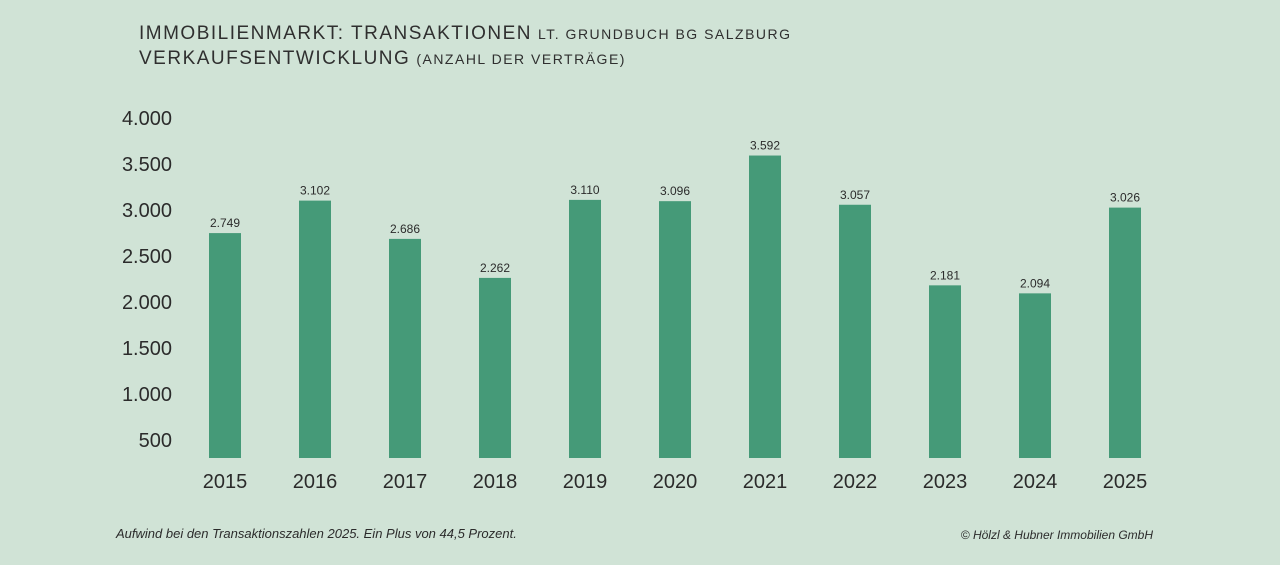 The width and height of the screenshot is (1280, 565). I want to click on bar-value-label: 2.686, so click(405, 229).